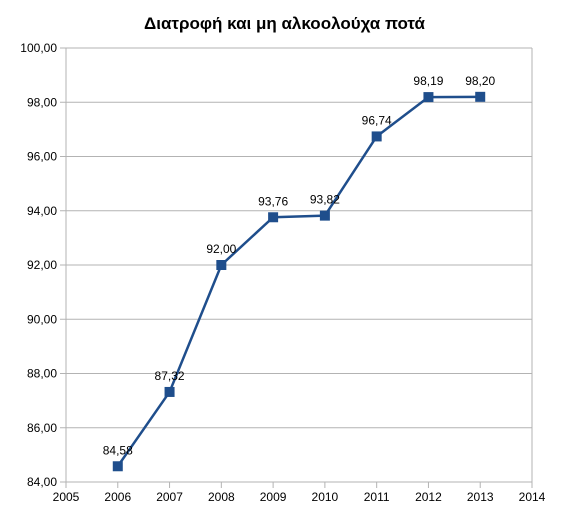 The image size is (569, 520). I want to click on data-label: 98,20, so click(480, 81).